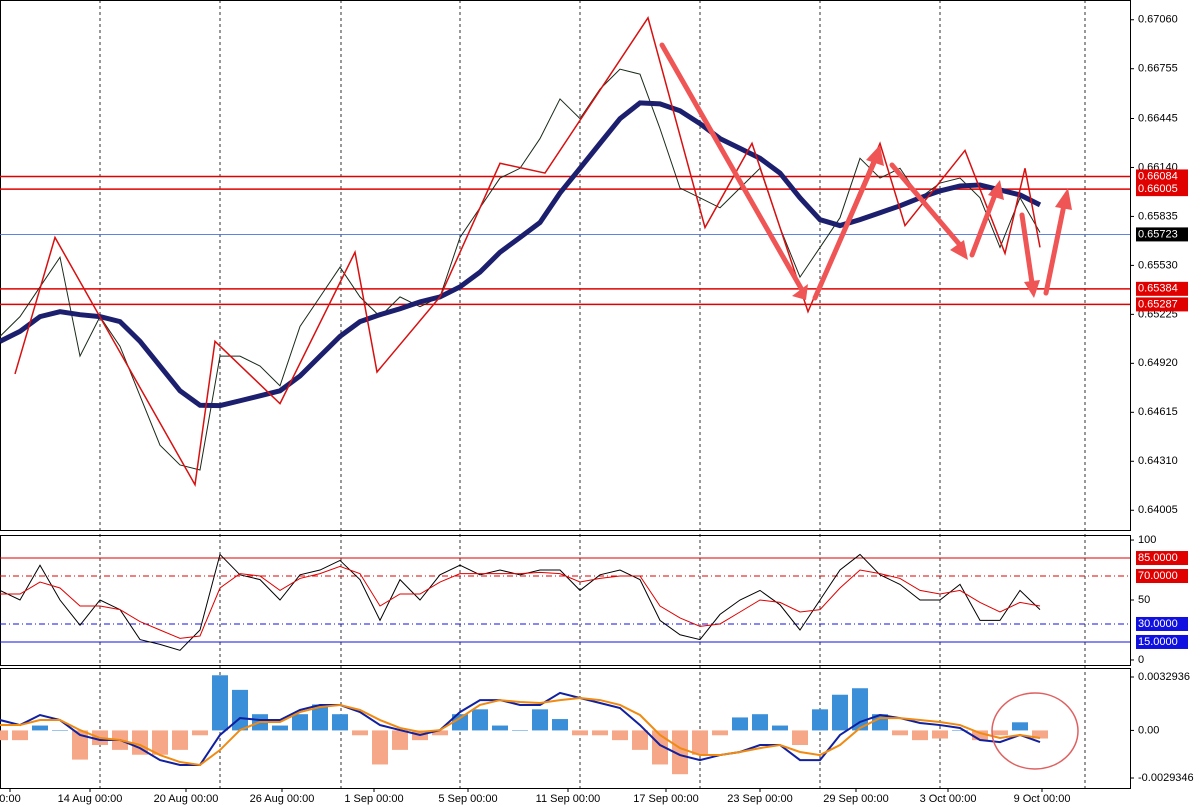 The width and height of the screenshot is (1199, 806). I want to click on y-tick-label: 0.00, so click(1148, 730).